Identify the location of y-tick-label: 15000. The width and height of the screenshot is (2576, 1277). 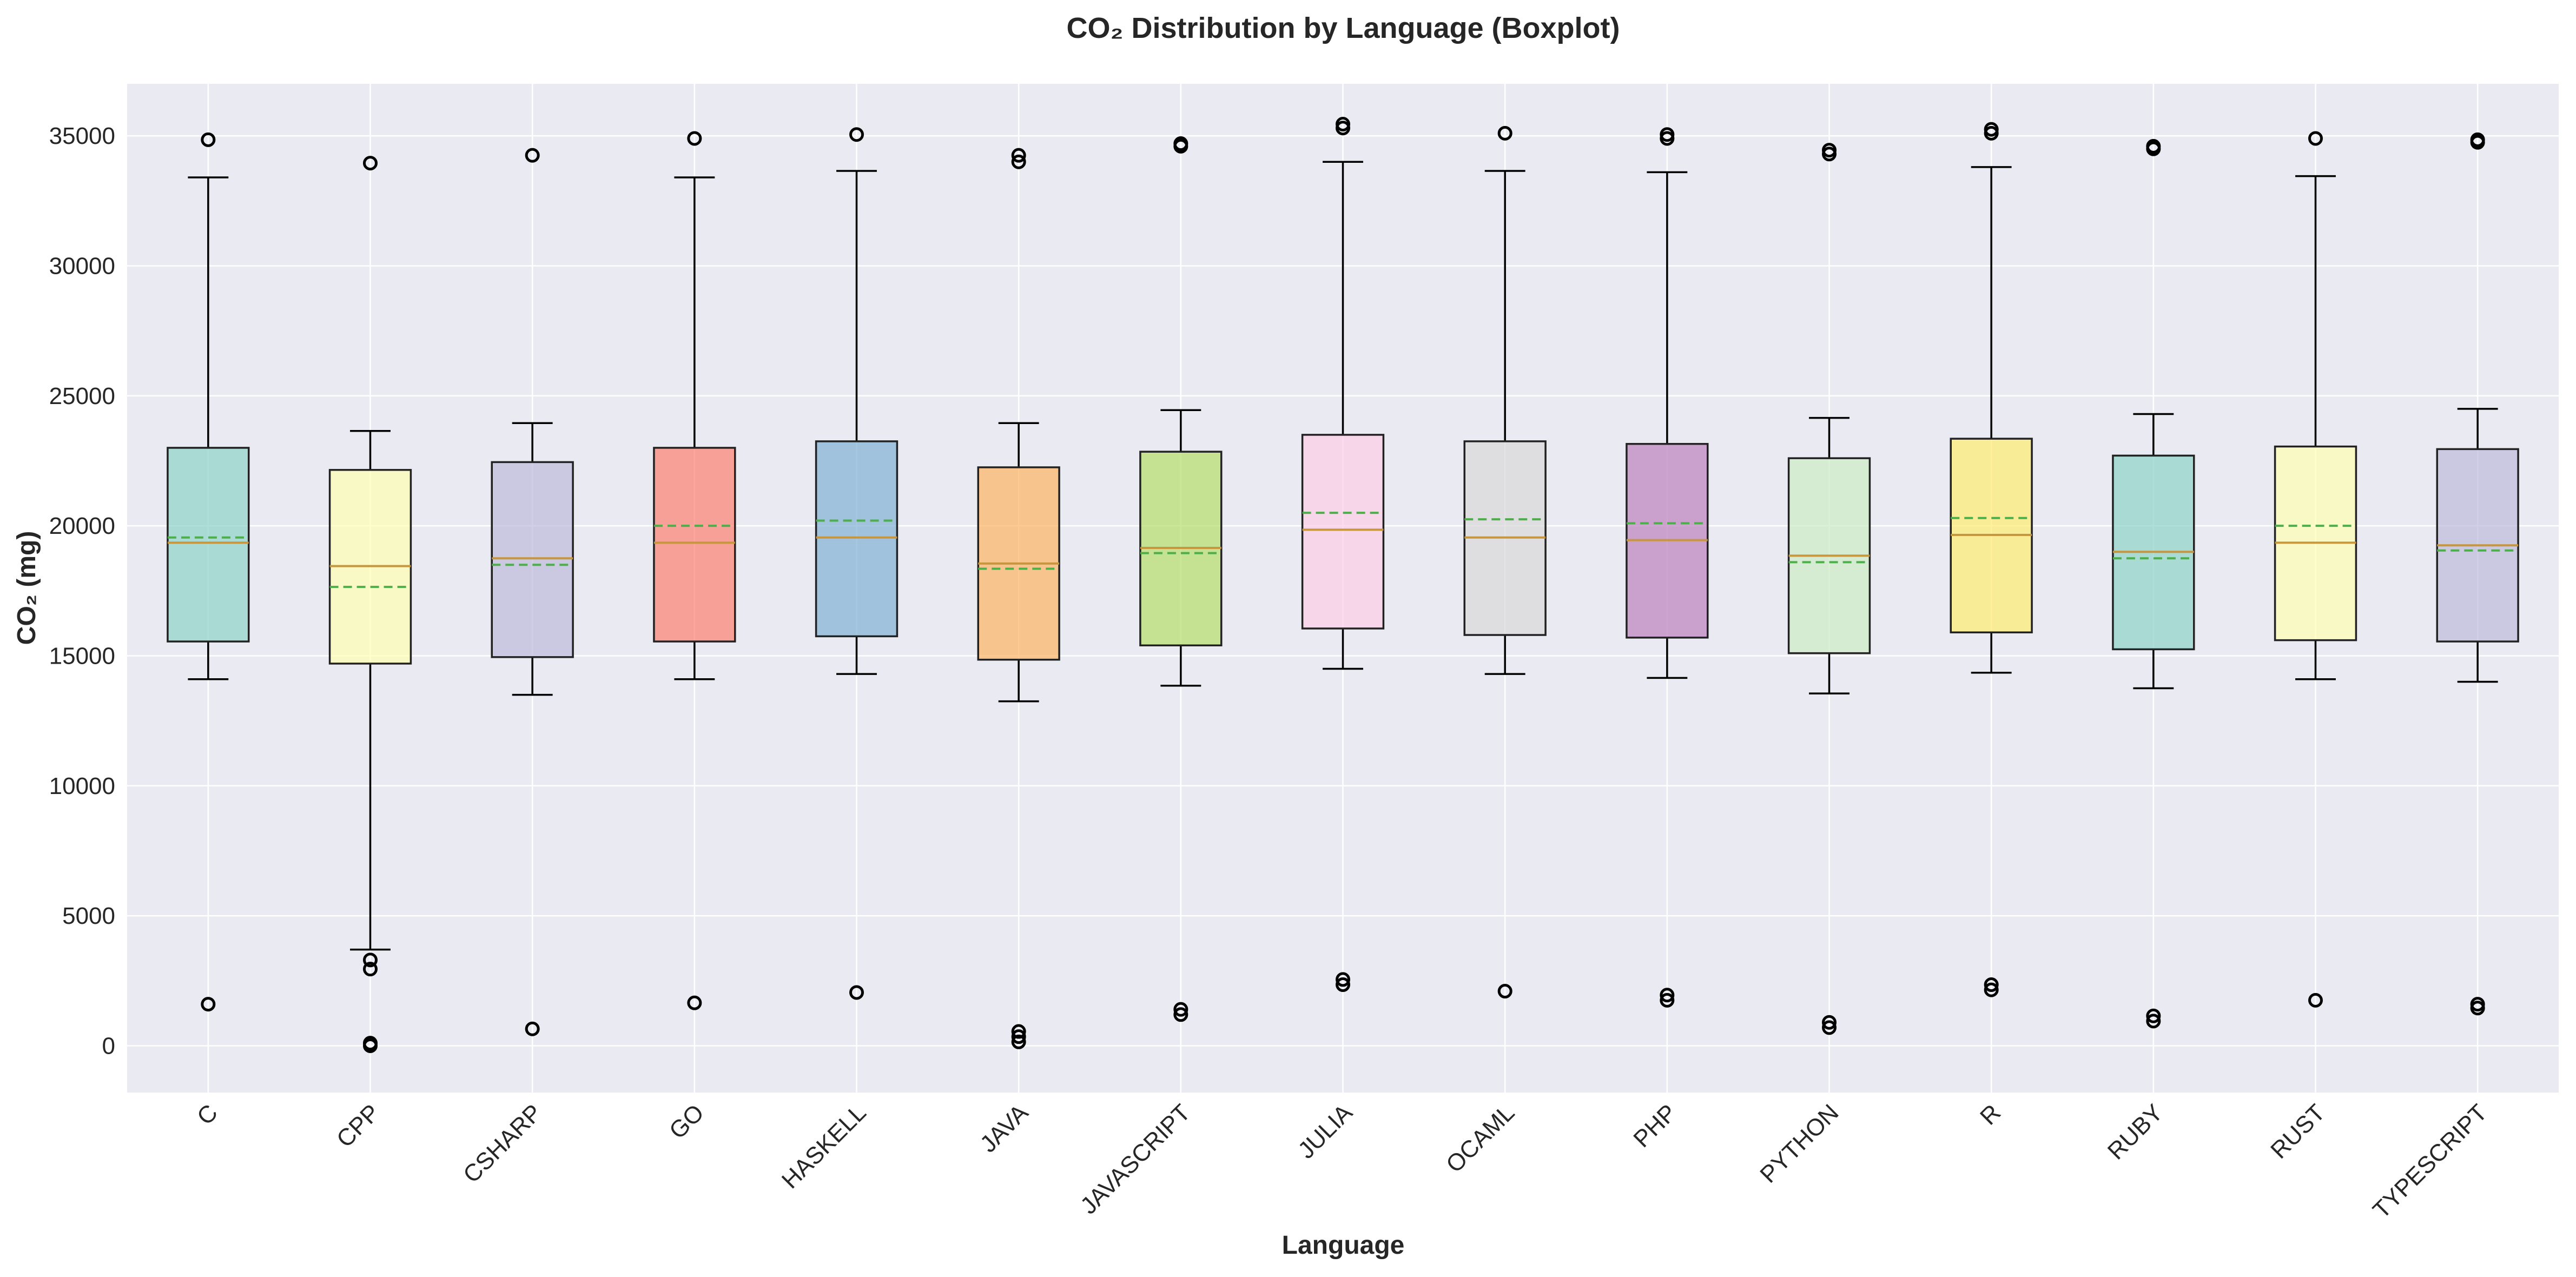
(82, 656).